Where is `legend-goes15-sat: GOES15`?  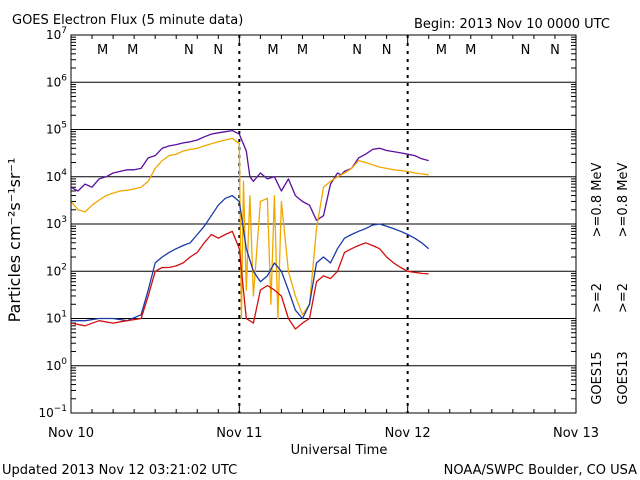
legend-goes15-sat: GOES15 is located at coordinates (597, 377).